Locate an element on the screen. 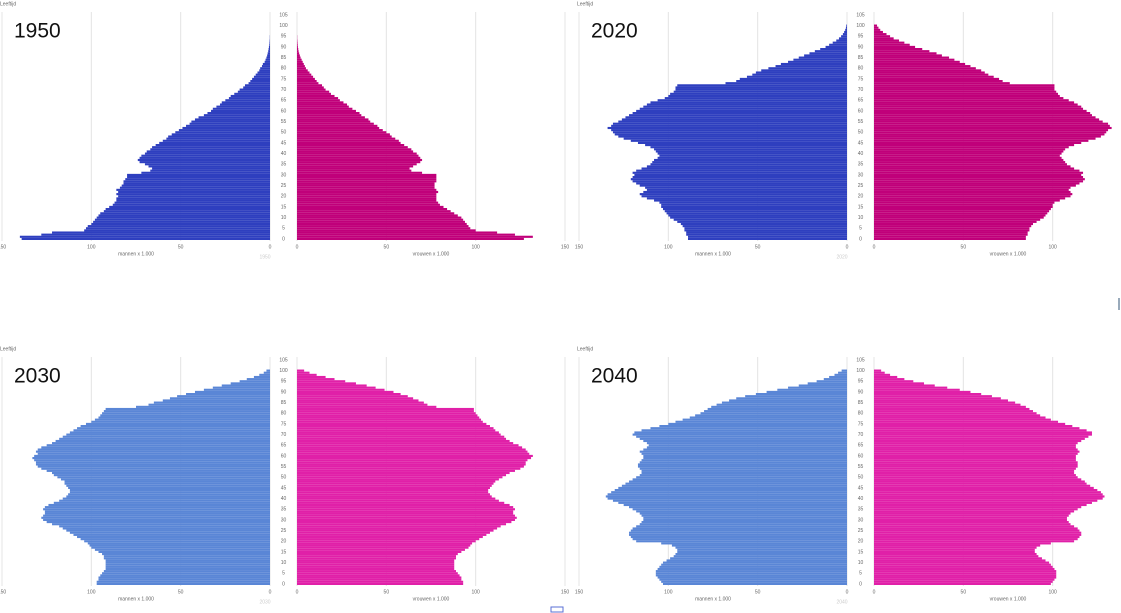 The width and height of the screenshot is (1121, 613). age-tick-label: 100 is located at coordinates (283, 26).